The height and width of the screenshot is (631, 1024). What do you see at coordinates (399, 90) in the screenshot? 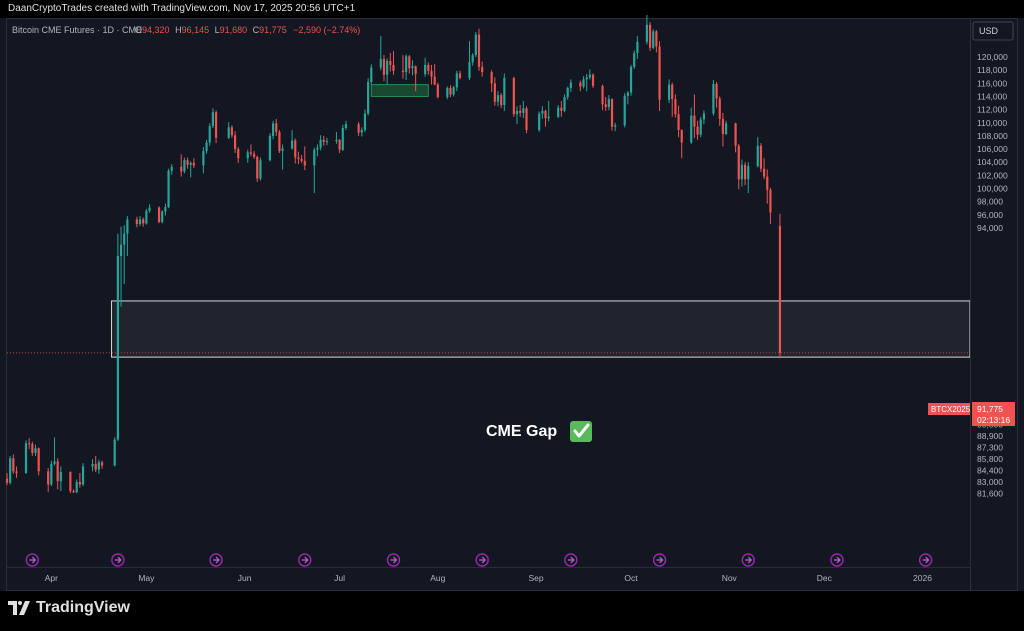
I see `gap-filled-zone` at bounding box center [399, 90].